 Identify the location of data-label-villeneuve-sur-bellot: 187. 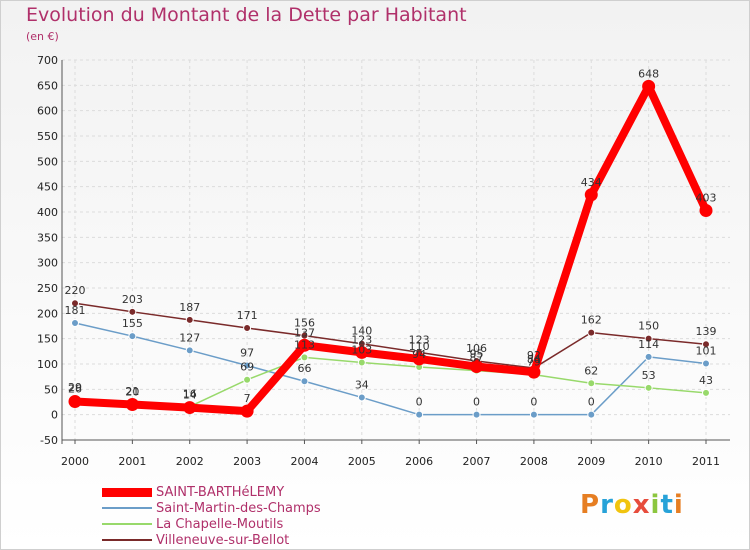
(189, 307).